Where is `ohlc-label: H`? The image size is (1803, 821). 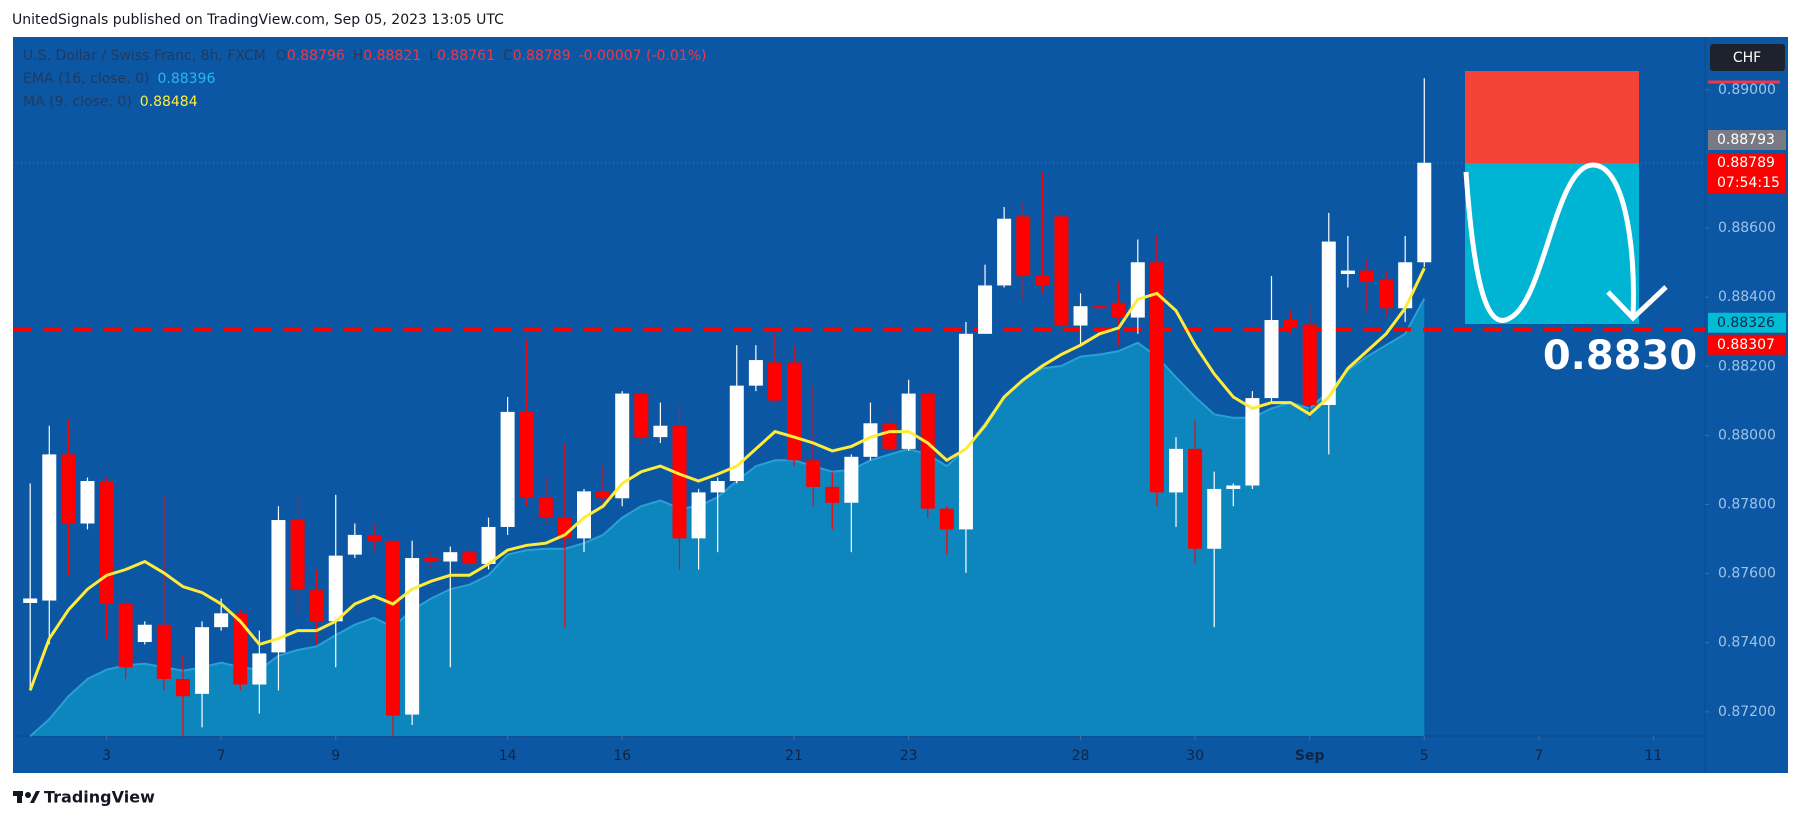 ohlc-label: H is located at coordinates (358, 56).